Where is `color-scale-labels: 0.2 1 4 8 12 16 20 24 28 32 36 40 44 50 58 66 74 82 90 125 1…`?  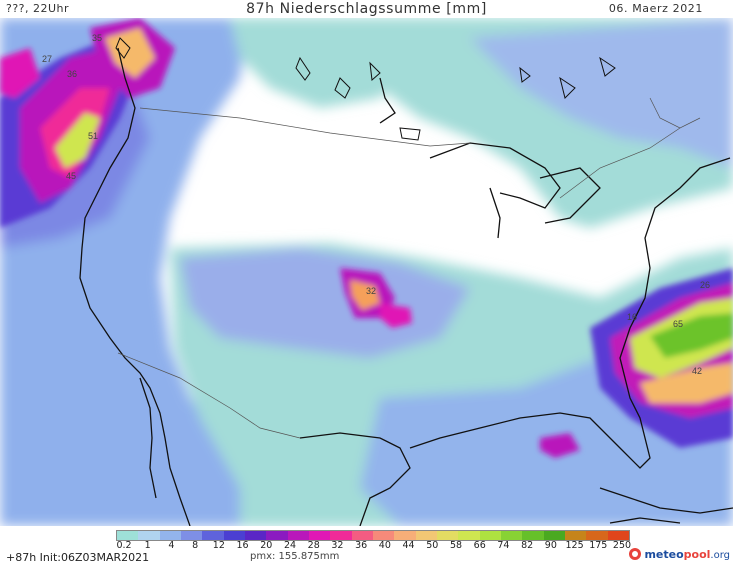
color-scale-labels: 0.2 1 4 8 12 16 20 24 28 32 36 40 44 50 58 66 74 82 90 125 1… is located at coordinates (374, 546).